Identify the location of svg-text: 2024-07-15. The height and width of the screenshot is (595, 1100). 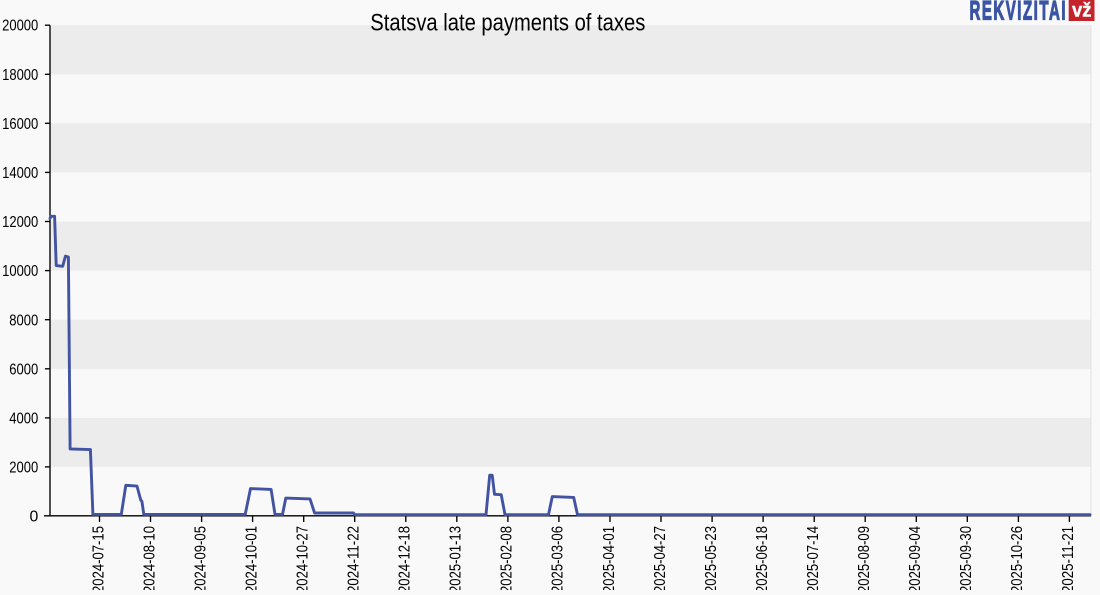
(98, 558).